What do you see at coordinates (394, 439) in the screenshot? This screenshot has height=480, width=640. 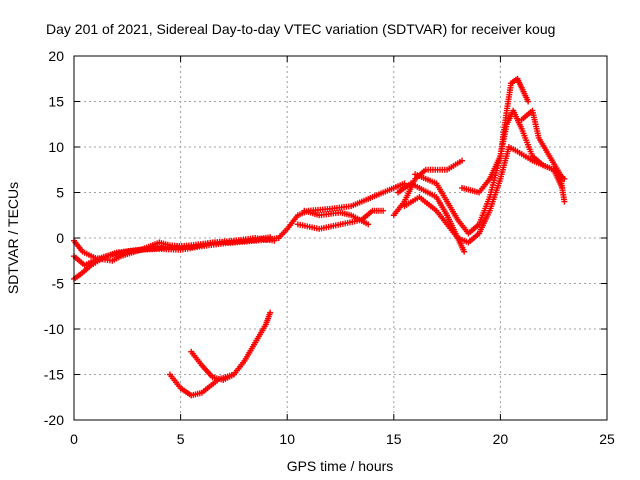 I see `x-tick-label: 15` at bounding box center [394, 439].